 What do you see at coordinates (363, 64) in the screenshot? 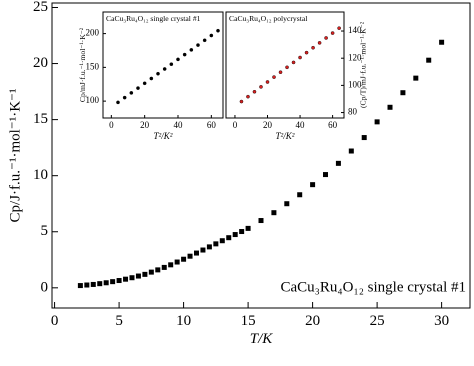
I see `y-axis-label: (Cp/T)/mJ·f.u.⁻¹·mol⁻¹·K⁻²` at bounding box center [363, 64].